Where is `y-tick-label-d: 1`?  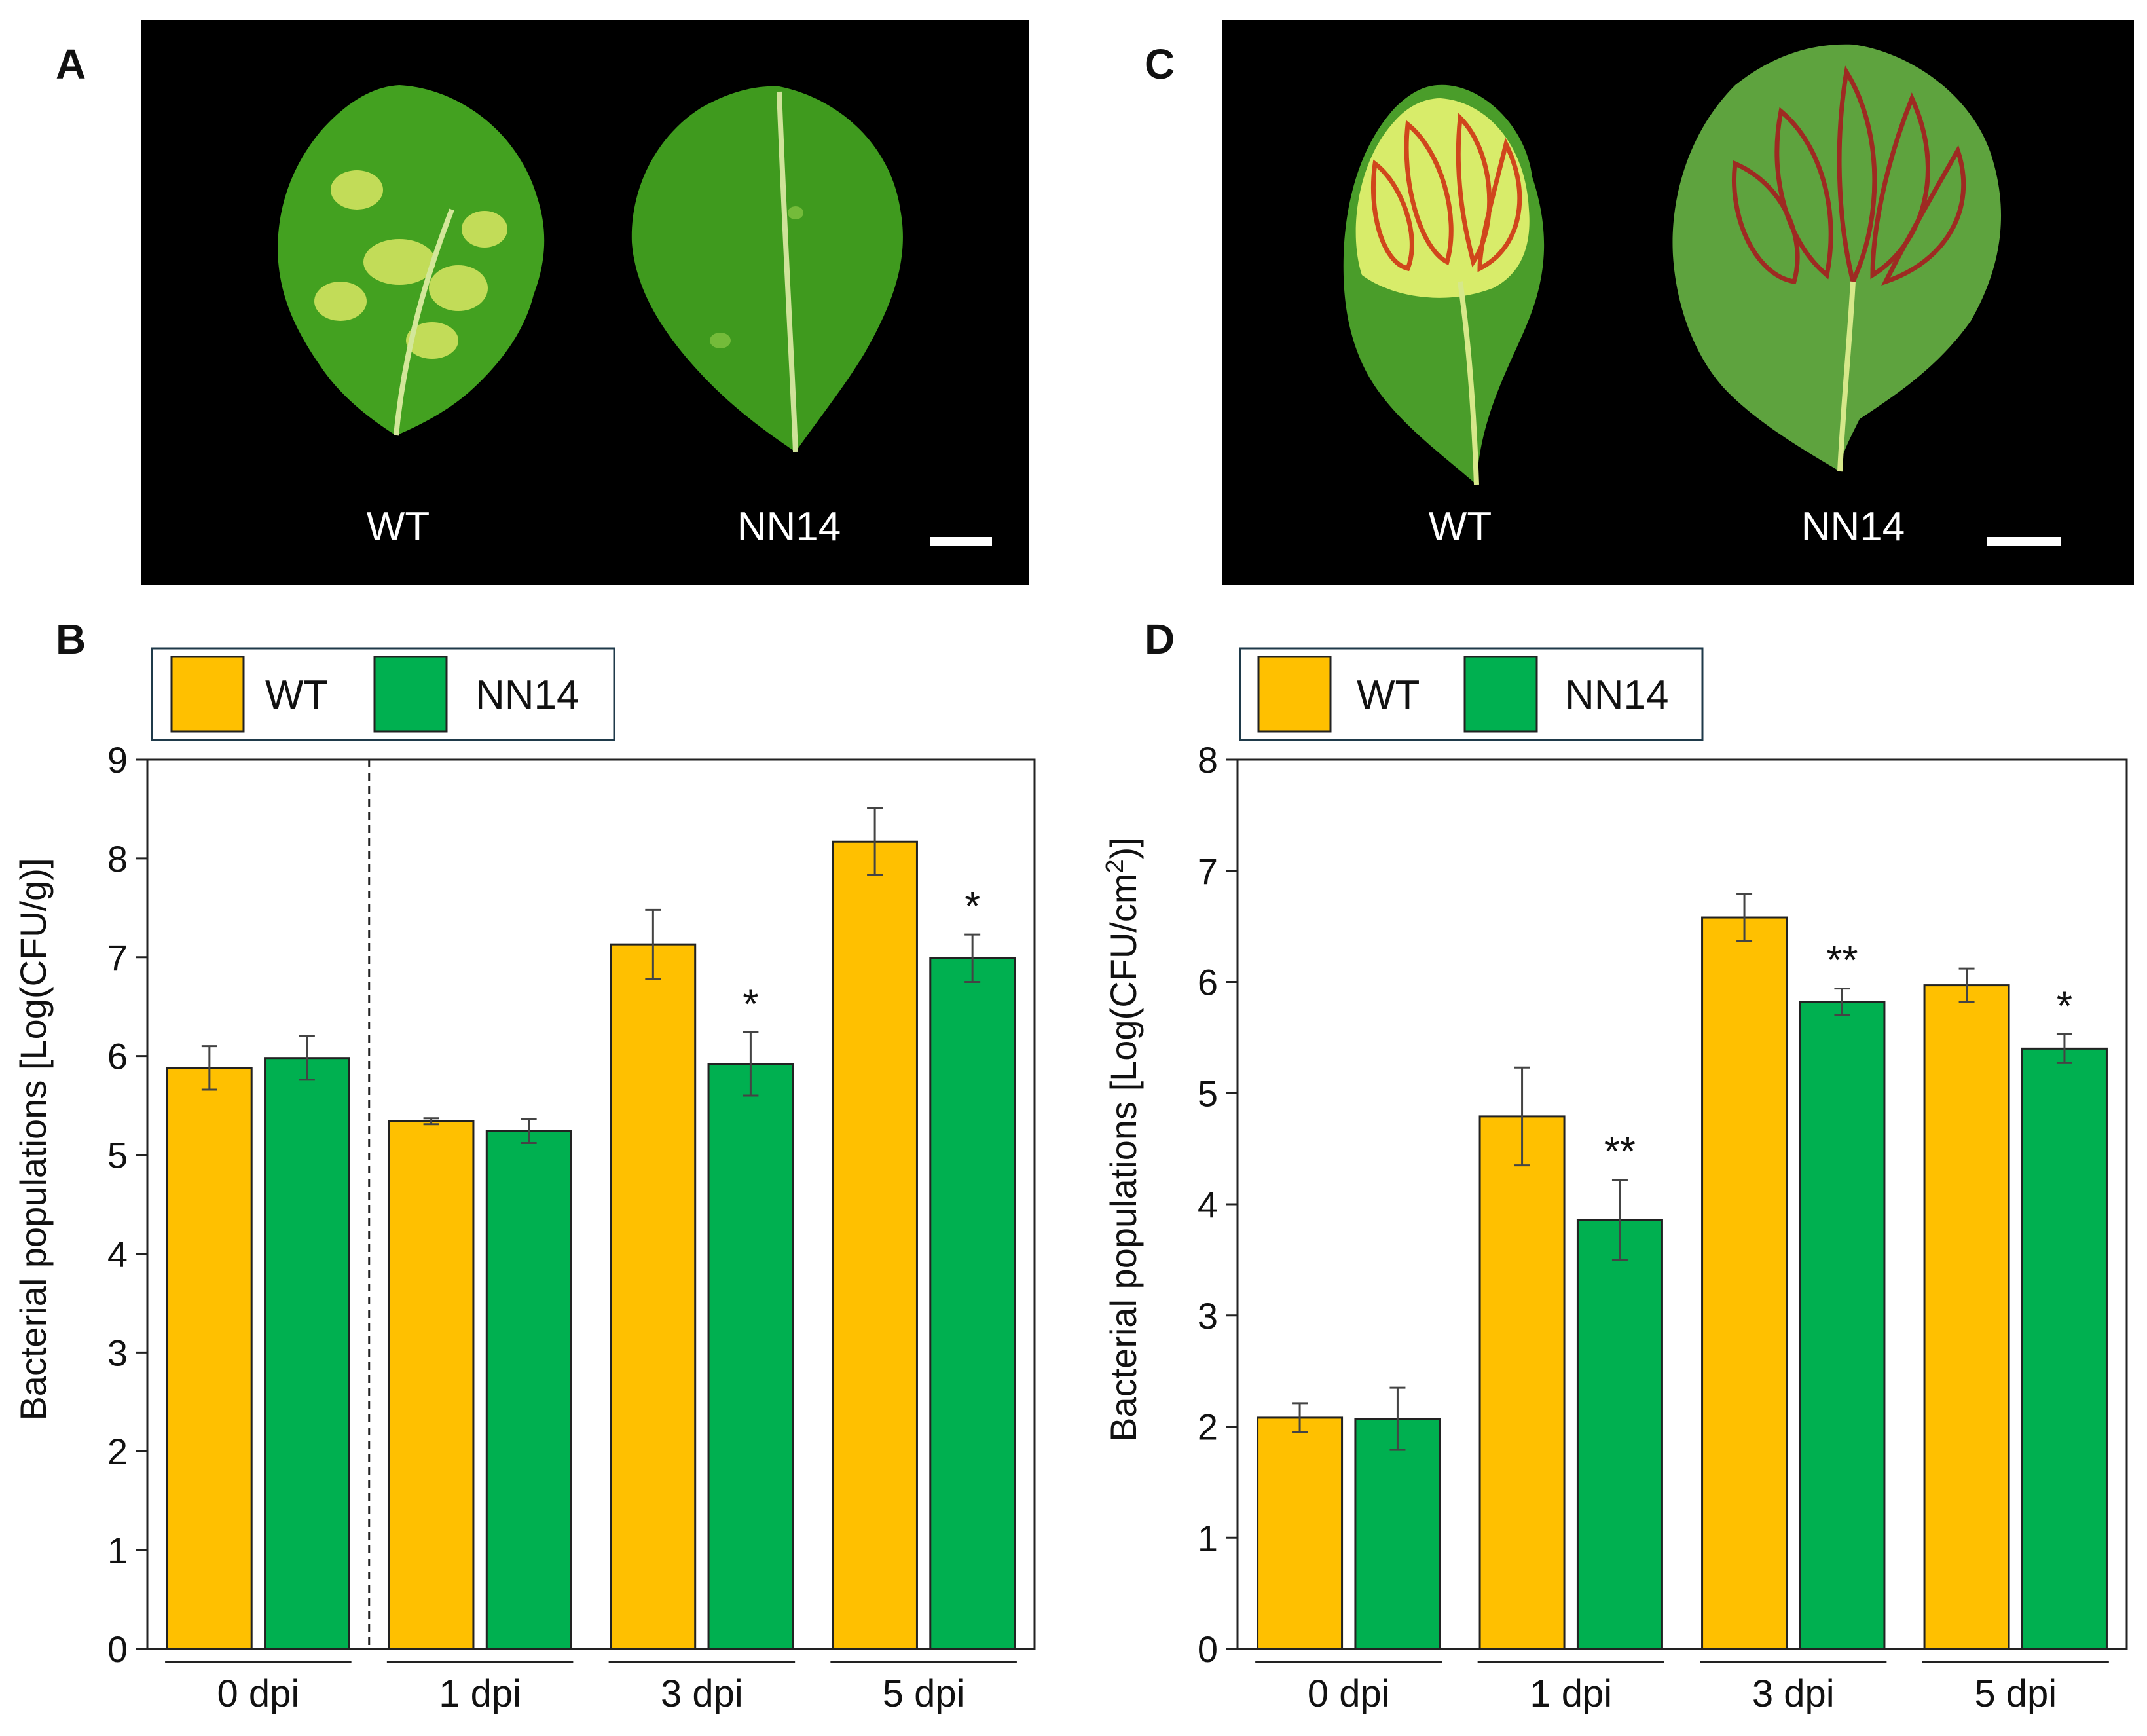 y-tick-label-d: 1 is located at coordinates (1208, 1538).